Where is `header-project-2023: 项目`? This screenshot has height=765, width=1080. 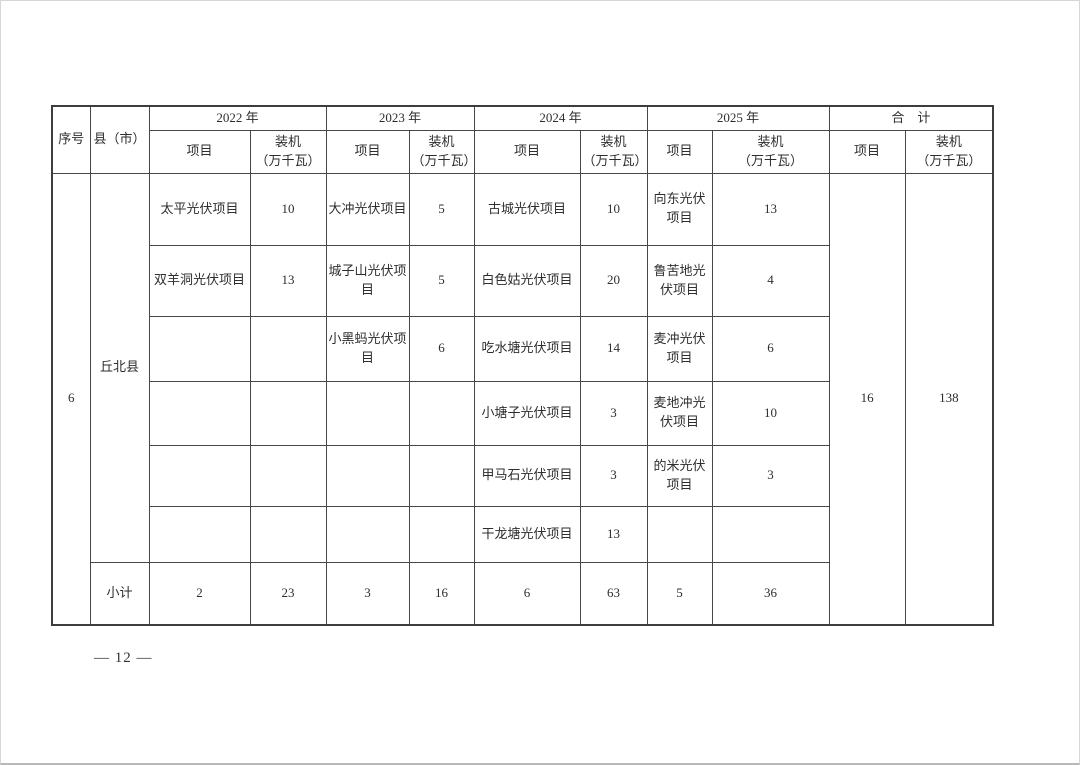
header-project-2023: 项目 is located at coordinates (367, 151).